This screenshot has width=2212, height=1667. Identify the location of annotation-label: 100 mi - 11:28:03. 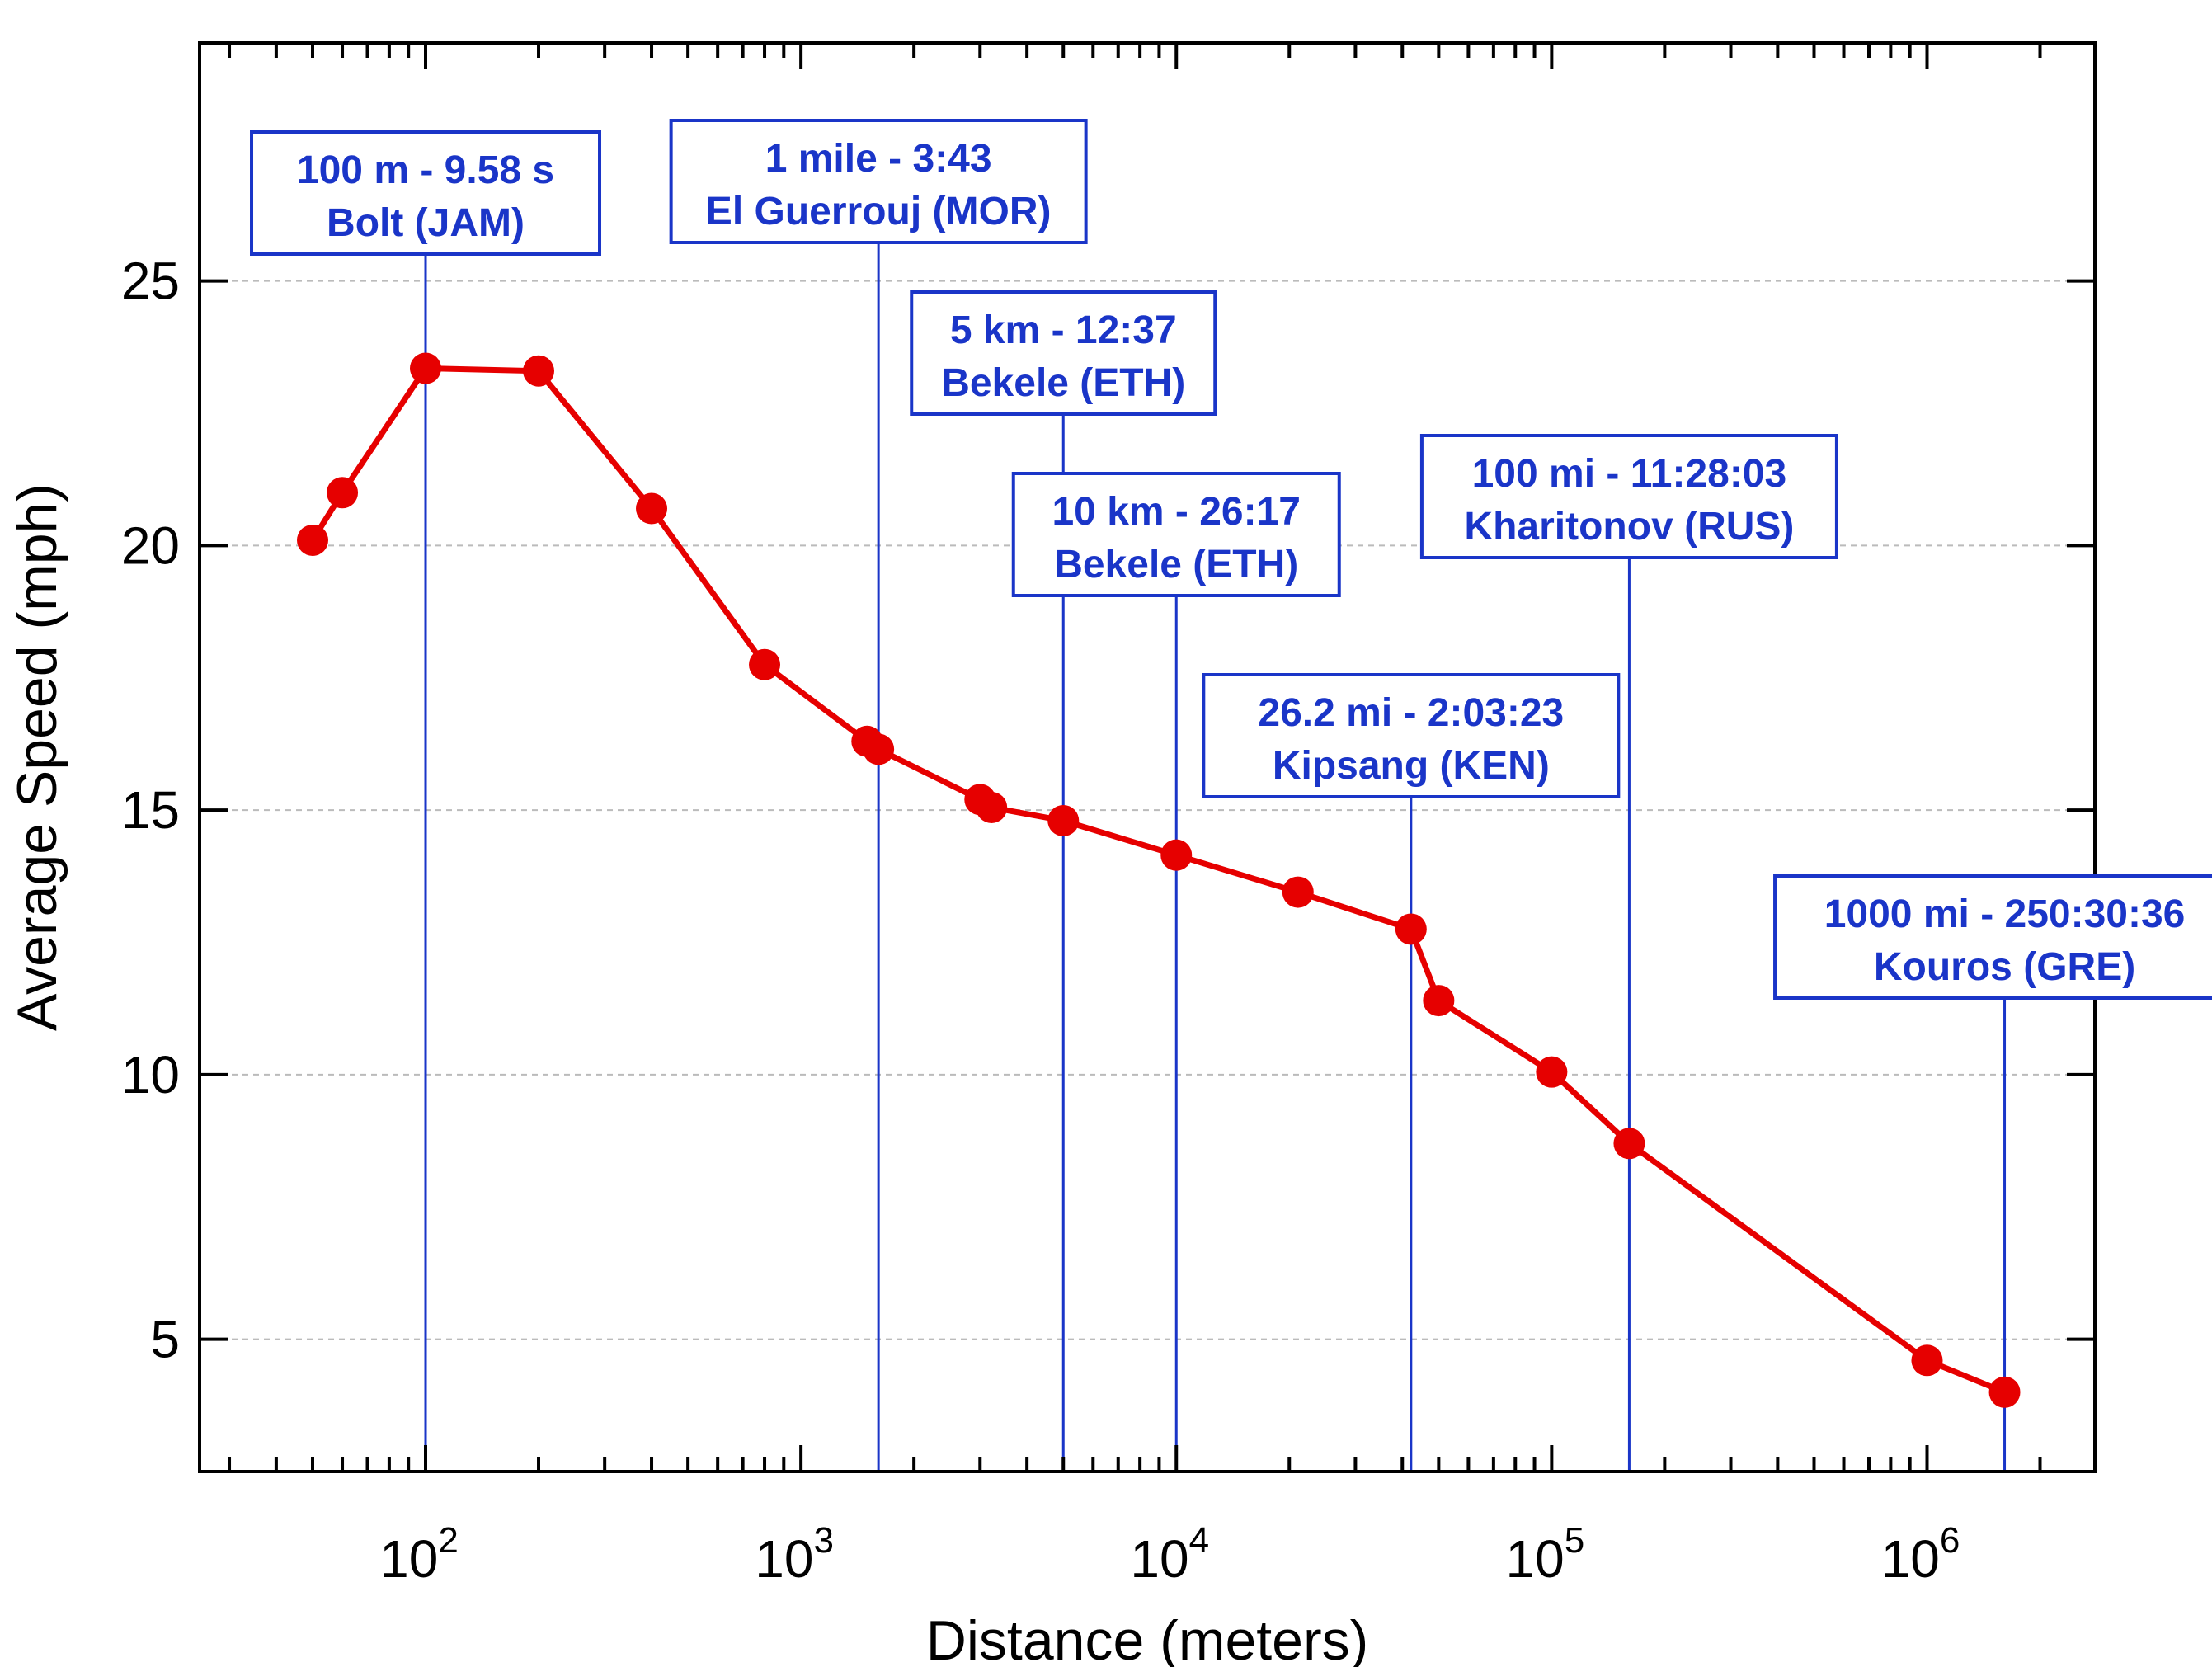
(1629, 474).